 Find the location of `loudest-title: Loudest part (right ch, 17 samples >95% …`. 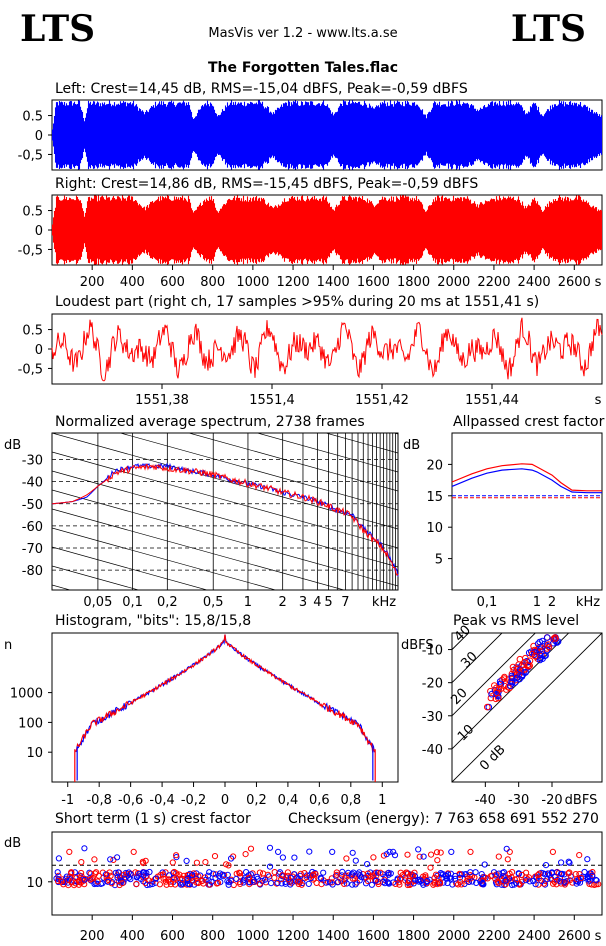

loudest-title: Loudest part (right ch, 17 samples >95% … is located at coordinates (297, 302).